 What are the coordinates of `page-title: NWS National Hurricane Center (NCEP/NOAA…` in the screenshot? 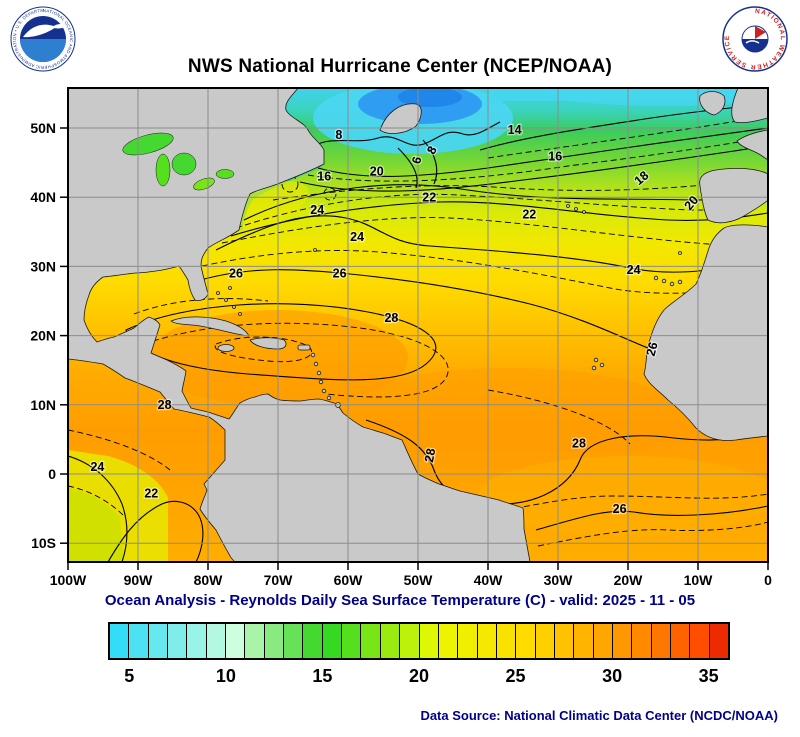 It's located at (400, 66).